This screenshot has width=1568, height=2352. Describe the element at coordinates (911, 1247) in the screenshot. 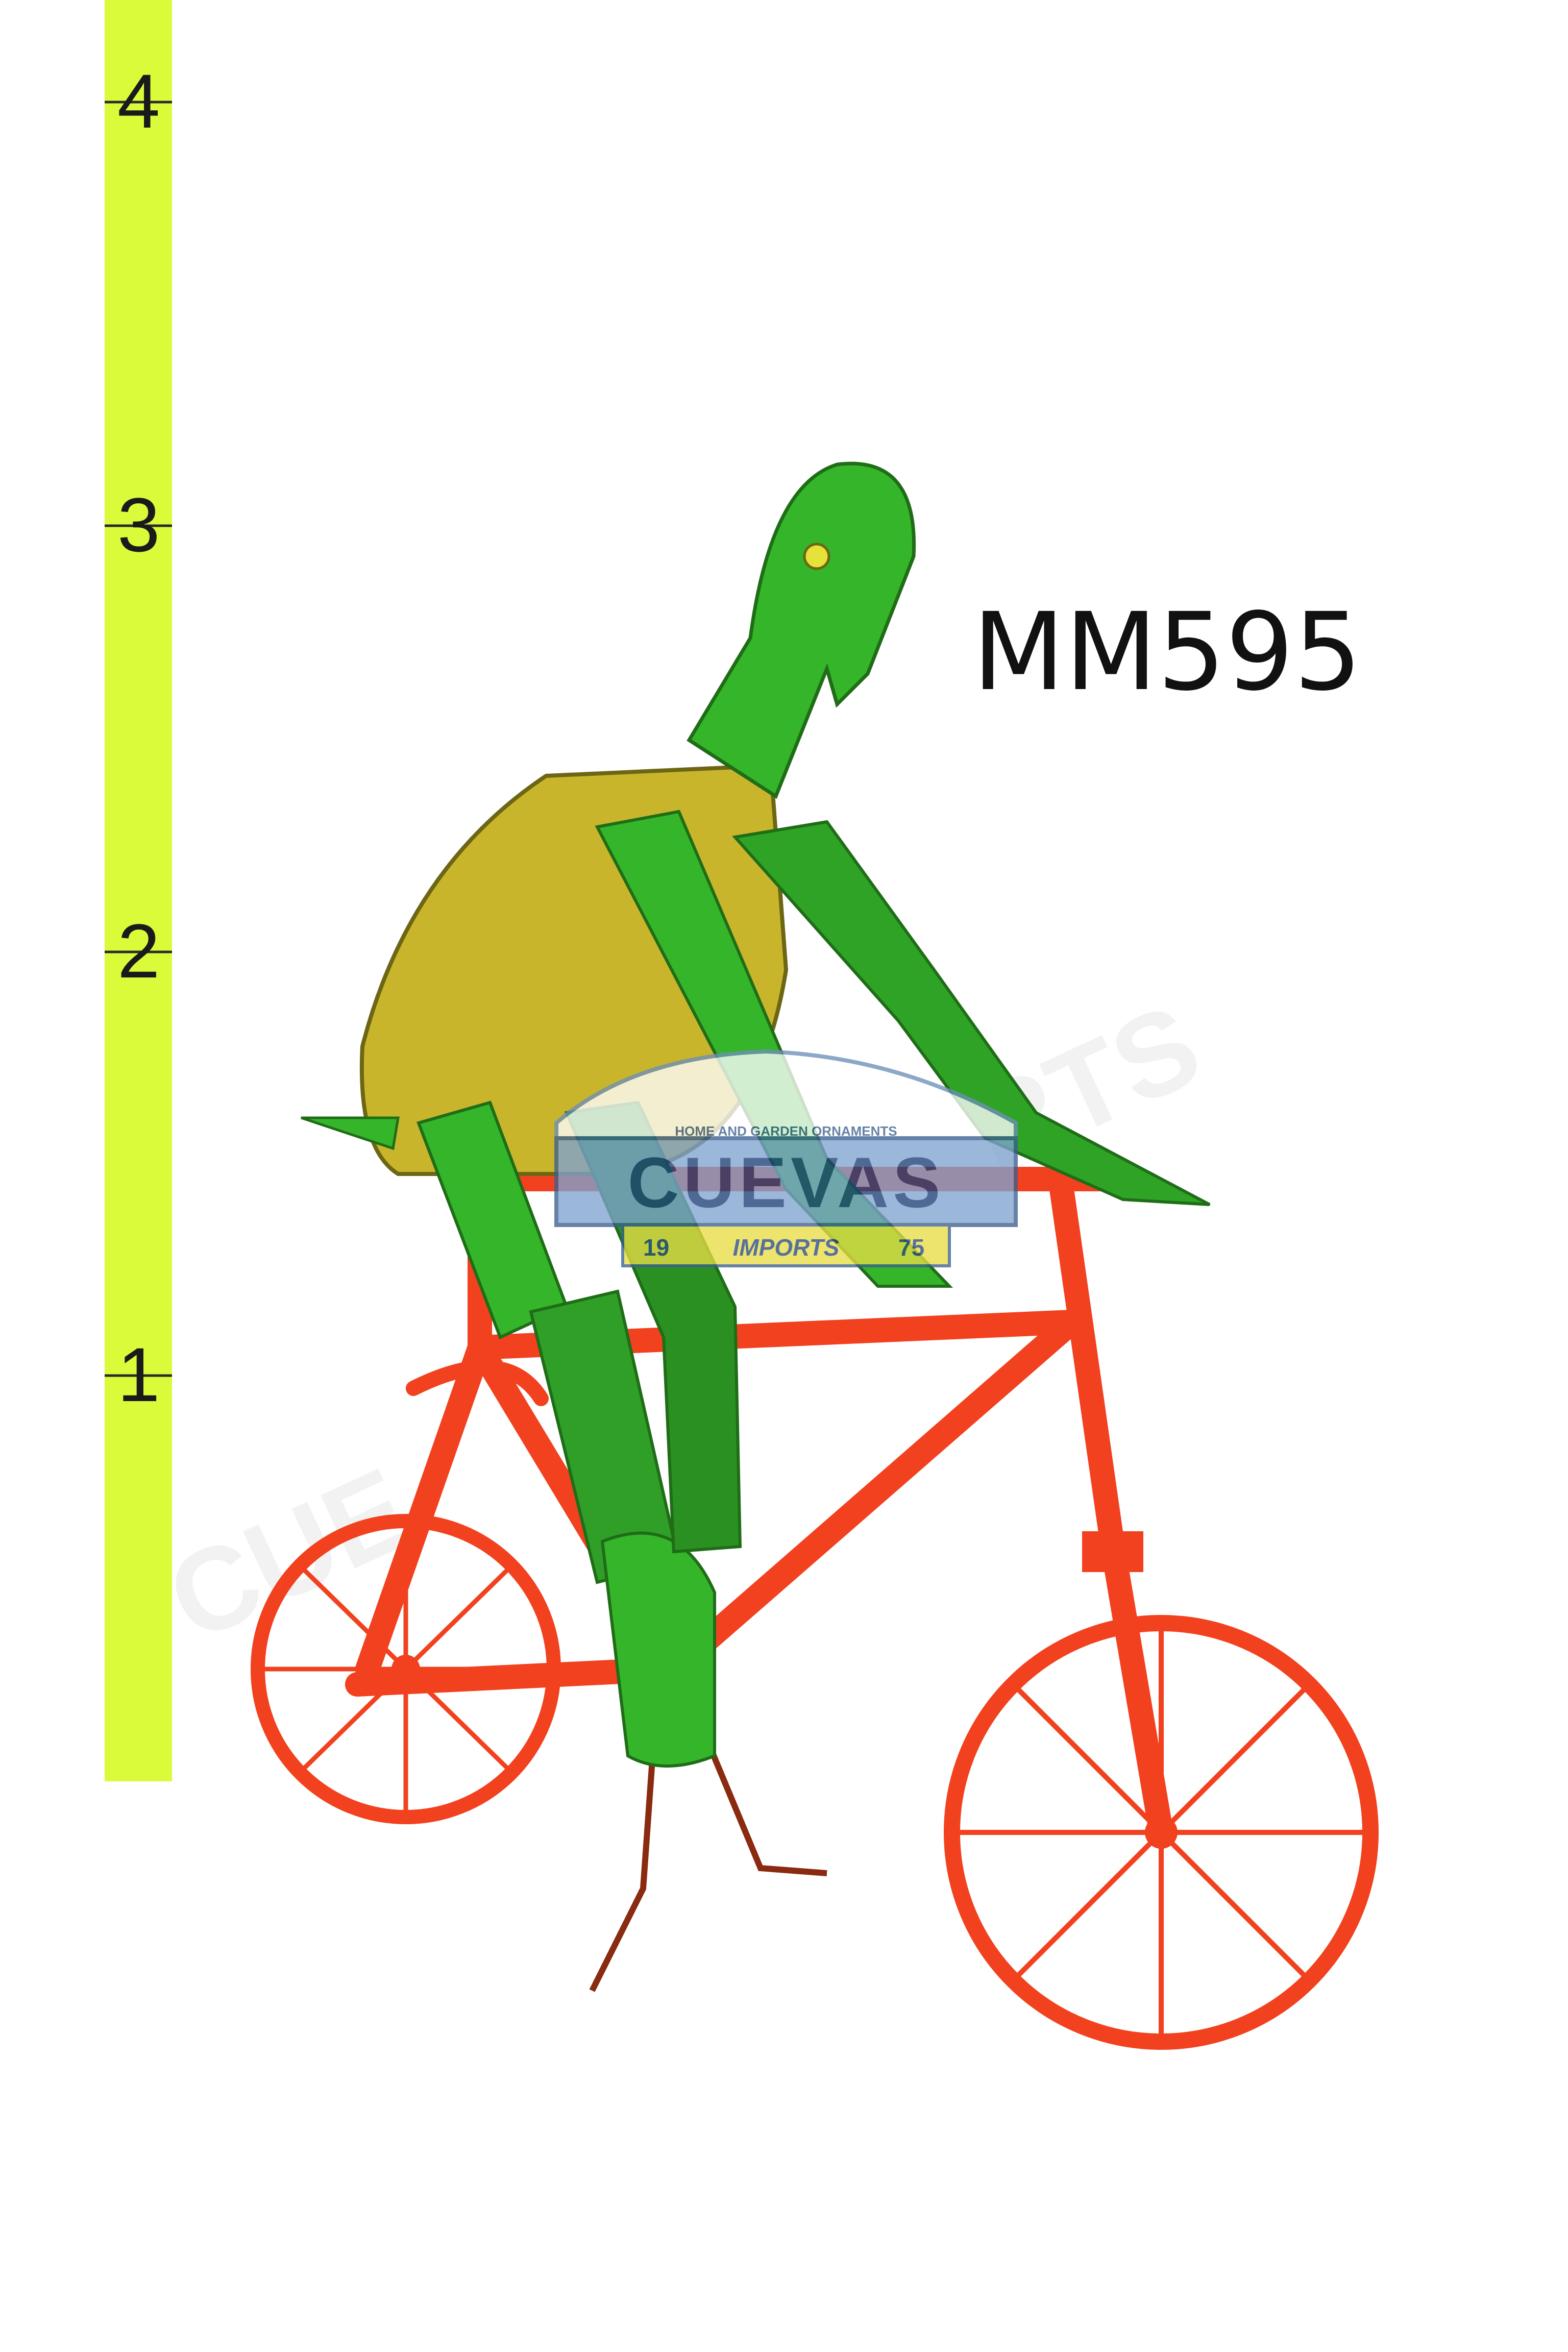

I see `logo-year-right: 75` at that location.